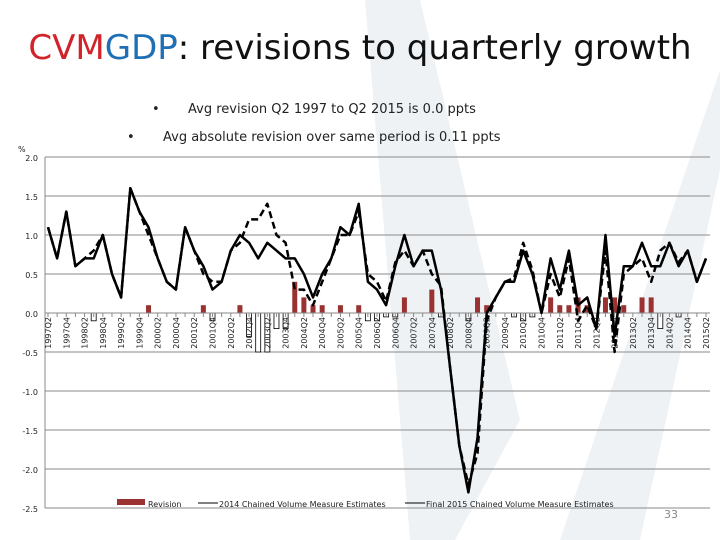 The height and width of the screenshot is (540, 720). I want to click on x-tick-label: 2001Q2, so click(194, 333).